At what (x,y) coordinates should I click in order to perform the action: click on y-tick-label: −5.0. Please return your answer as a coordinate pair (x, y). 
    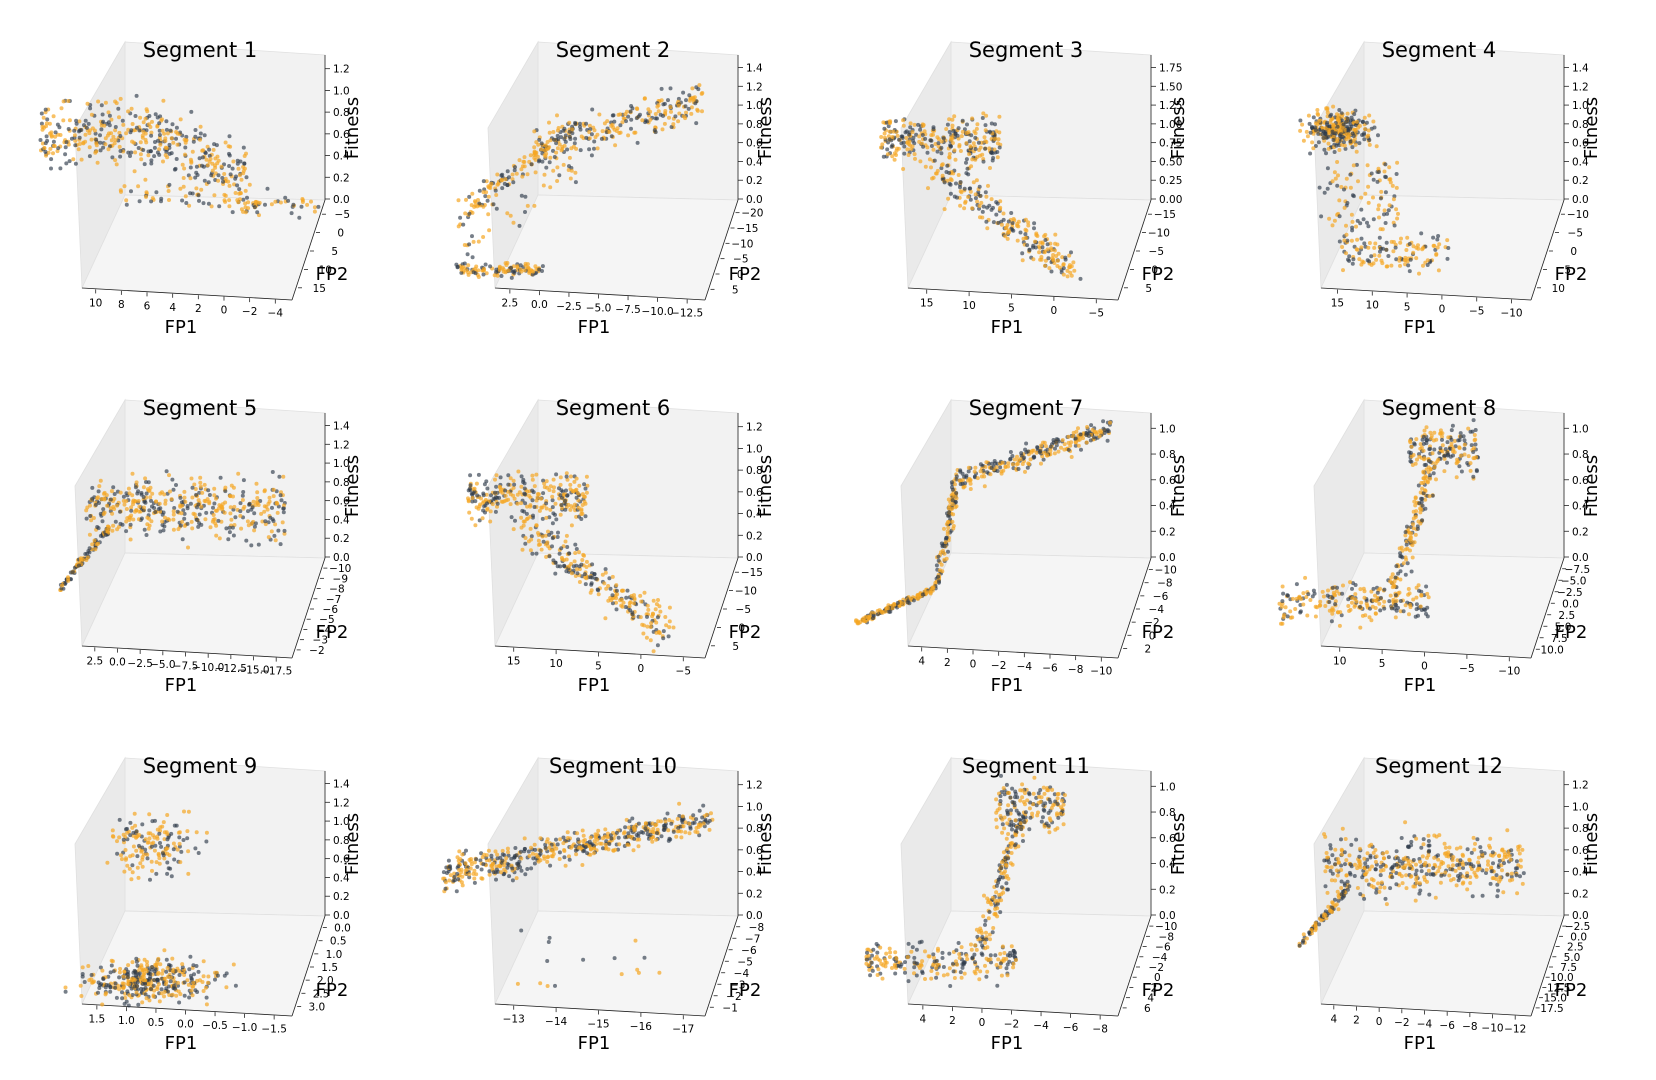
    Looking at the image, I should click on (1574, 581).